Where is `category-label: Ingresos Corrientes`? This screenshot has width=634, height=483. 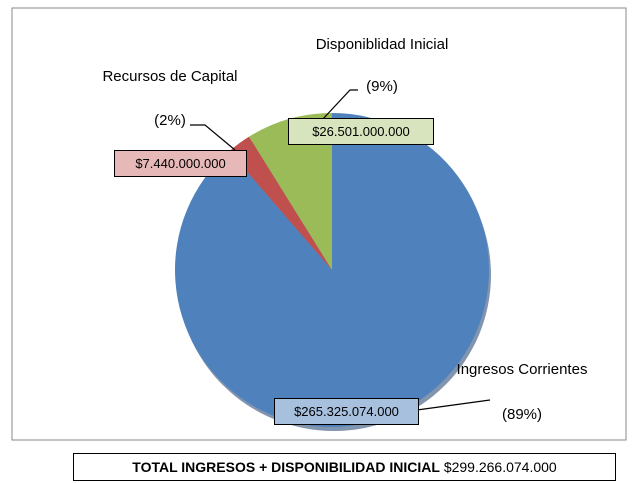
category-label: Ingresos Corrientes is located at coordinates (522, 369).